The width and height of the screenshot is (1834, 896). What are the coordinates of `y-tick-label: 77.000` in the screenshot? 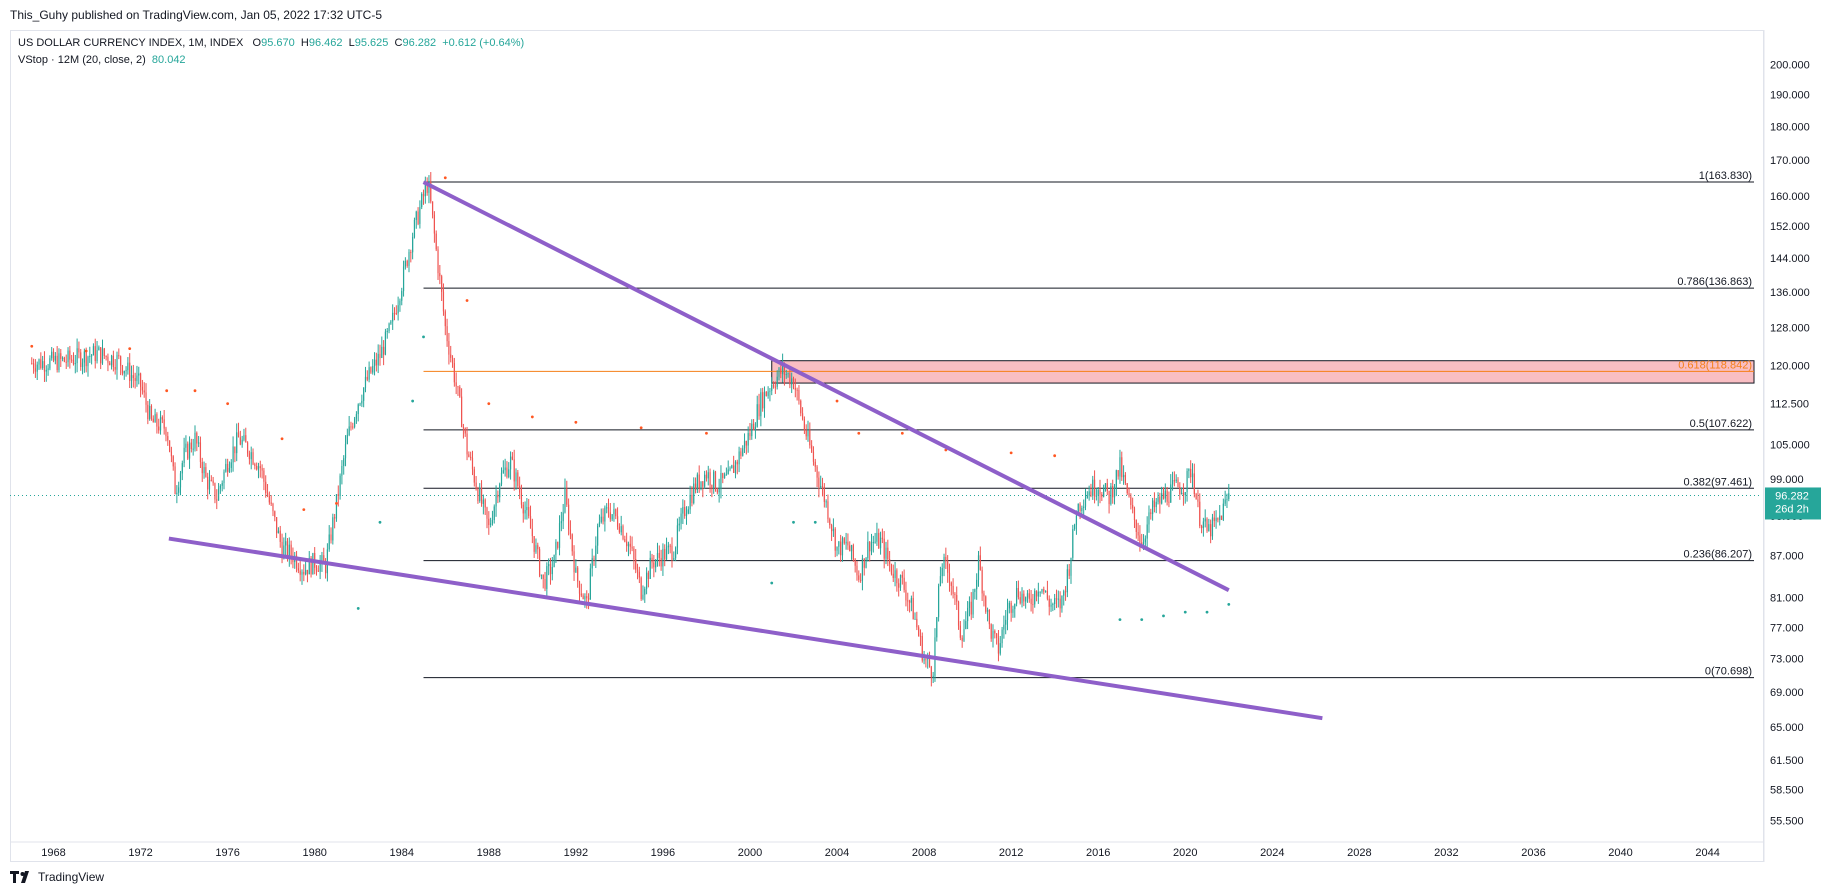 It's located at (1787, 628).